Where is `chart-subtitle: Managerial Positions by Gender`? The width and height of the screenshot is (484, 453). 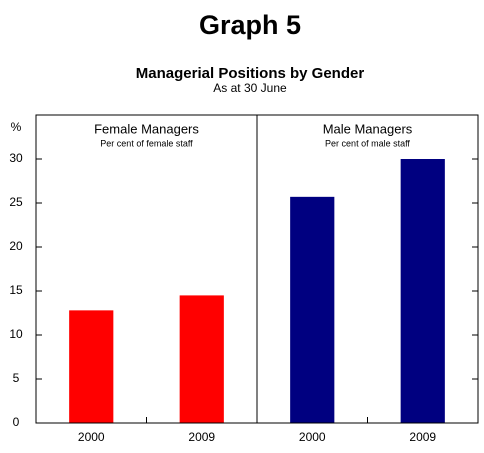
chart-subtitle: Managerial Positions by Gender is located at coordinates (250, 73).